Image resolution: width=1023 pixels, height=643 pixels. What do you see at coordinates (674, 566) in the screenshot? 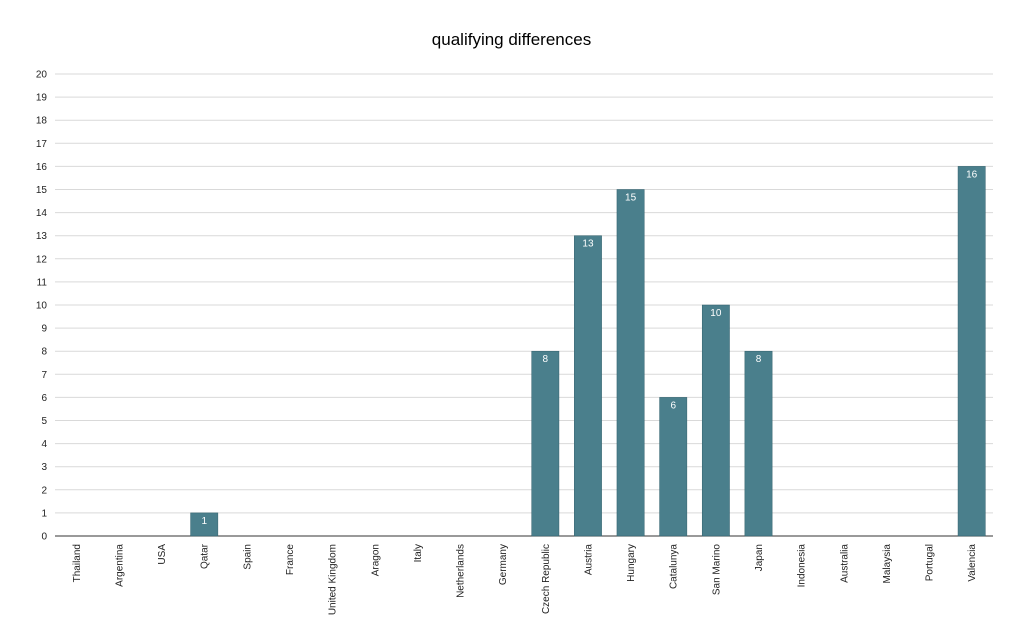
I see `x-tick-label: Catalunya` at bounding box center [674, 566].